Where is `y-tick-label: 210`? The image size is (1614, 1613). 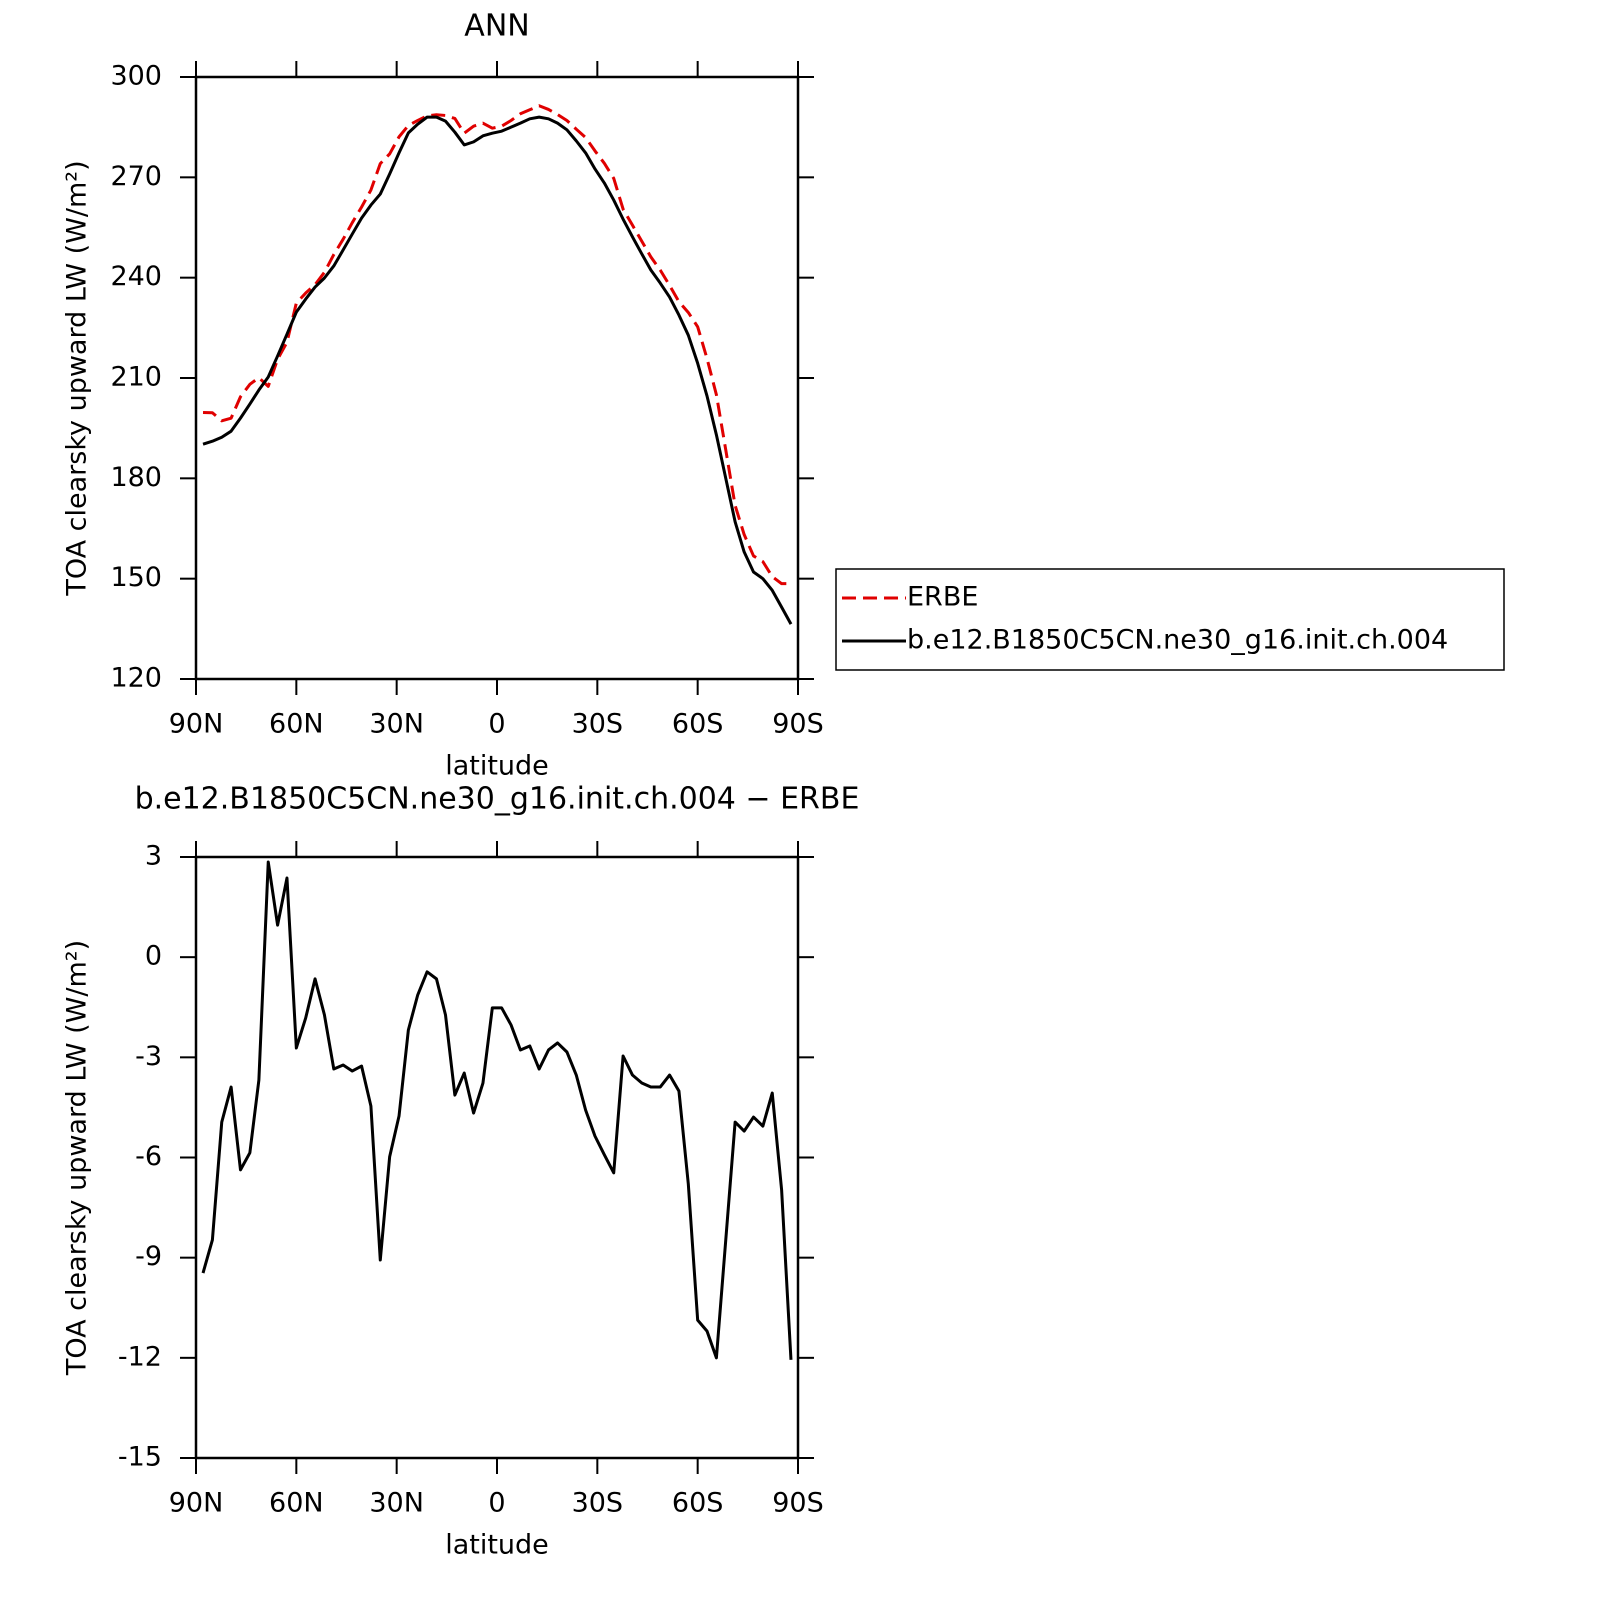 y-tick-label: 210 is located at coordinates (136, 377).